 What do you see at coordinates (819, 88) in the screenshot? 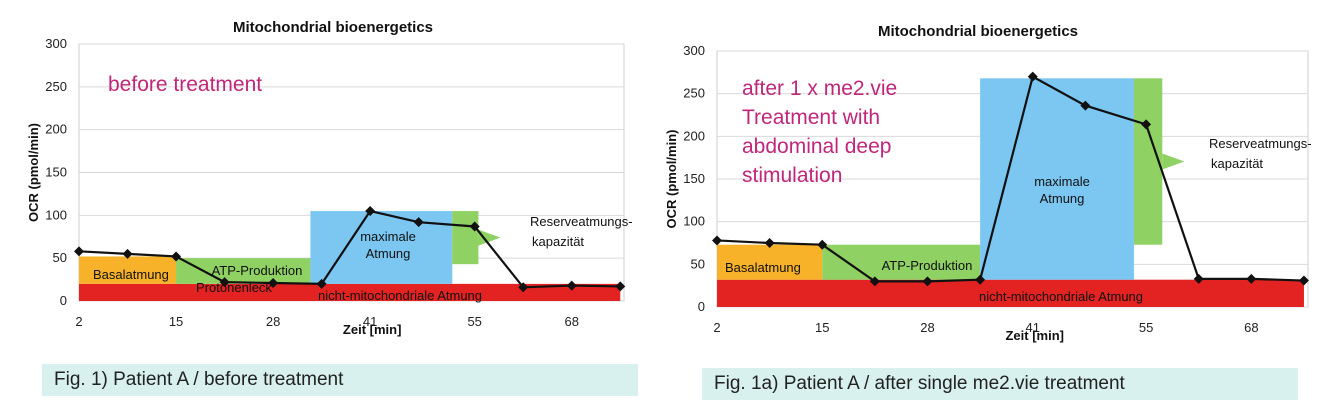
I see `annotation-text: after 1 x me2.vie` at bounding box center [819, 88].